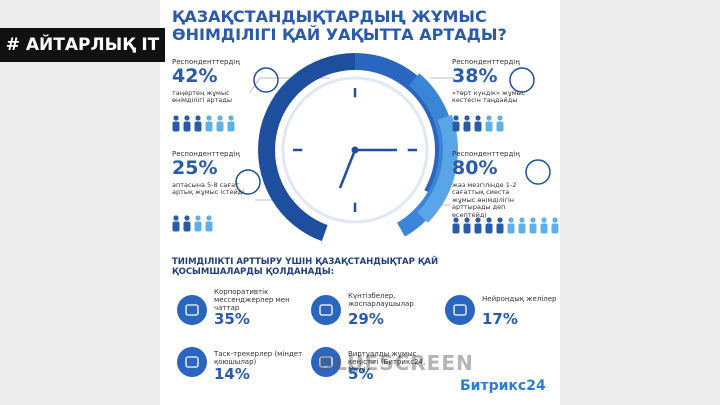  Describe the element at coordinates (355, 150) in the screenshot. I see `clock-pin` at that location.